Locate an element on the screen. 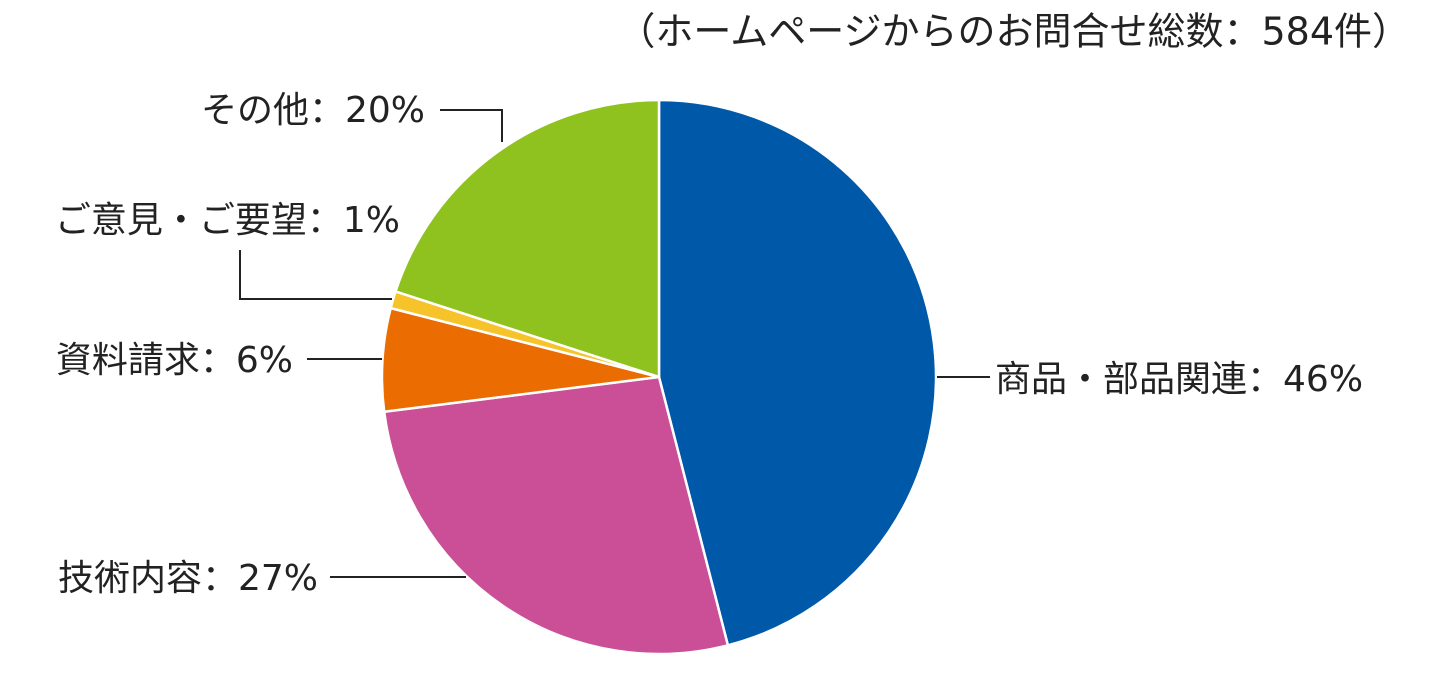 The image size is (1437, 676). category-name: 資料請求 is located at coordinates (128, 360).